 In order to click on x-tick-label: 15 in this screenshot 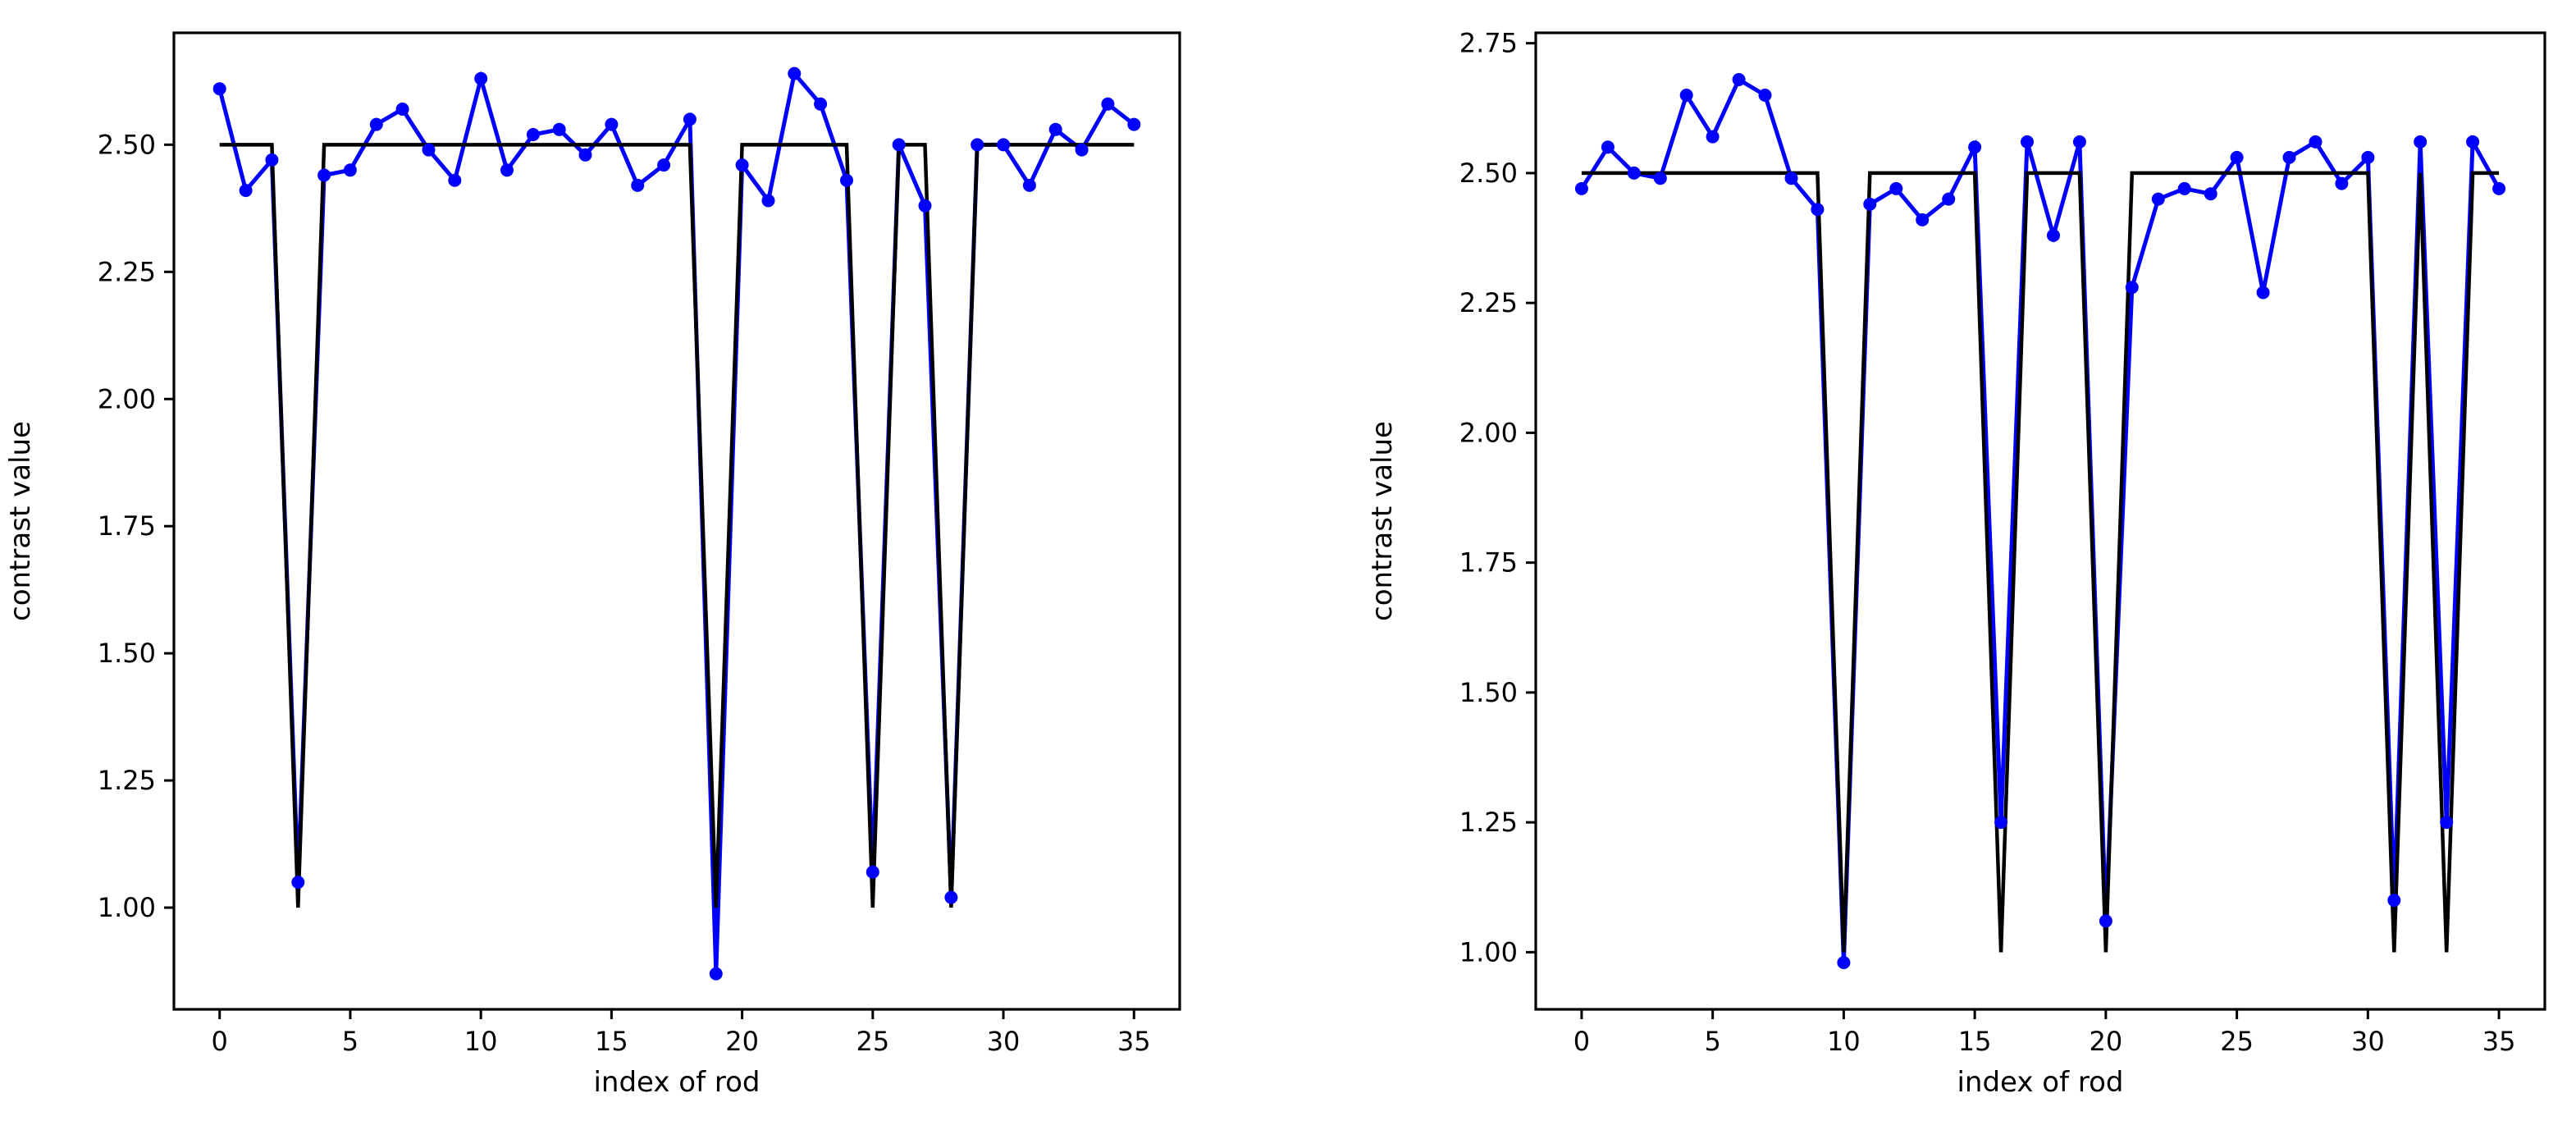, I will do `click(612, 1041)`.